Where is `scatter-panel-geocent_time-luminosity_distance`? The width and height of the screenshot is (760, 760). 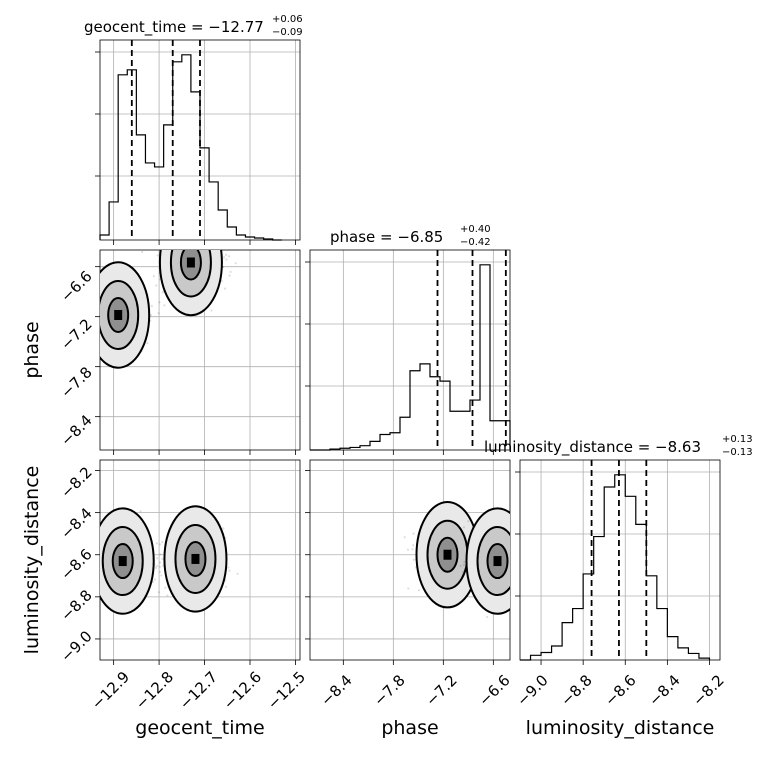
scatter-panel-geocent_time-luminosity_distance is located at coordinates (198, 562).